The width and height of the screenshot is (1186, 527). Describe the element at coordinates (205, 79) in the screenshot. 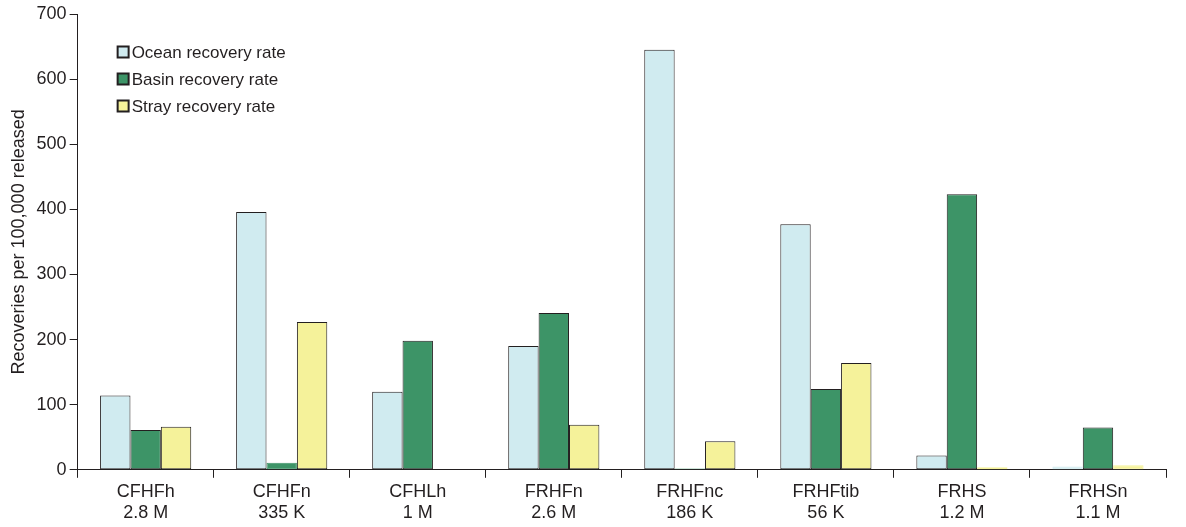

I see `legend-label: Basin recovery rate` at that location.